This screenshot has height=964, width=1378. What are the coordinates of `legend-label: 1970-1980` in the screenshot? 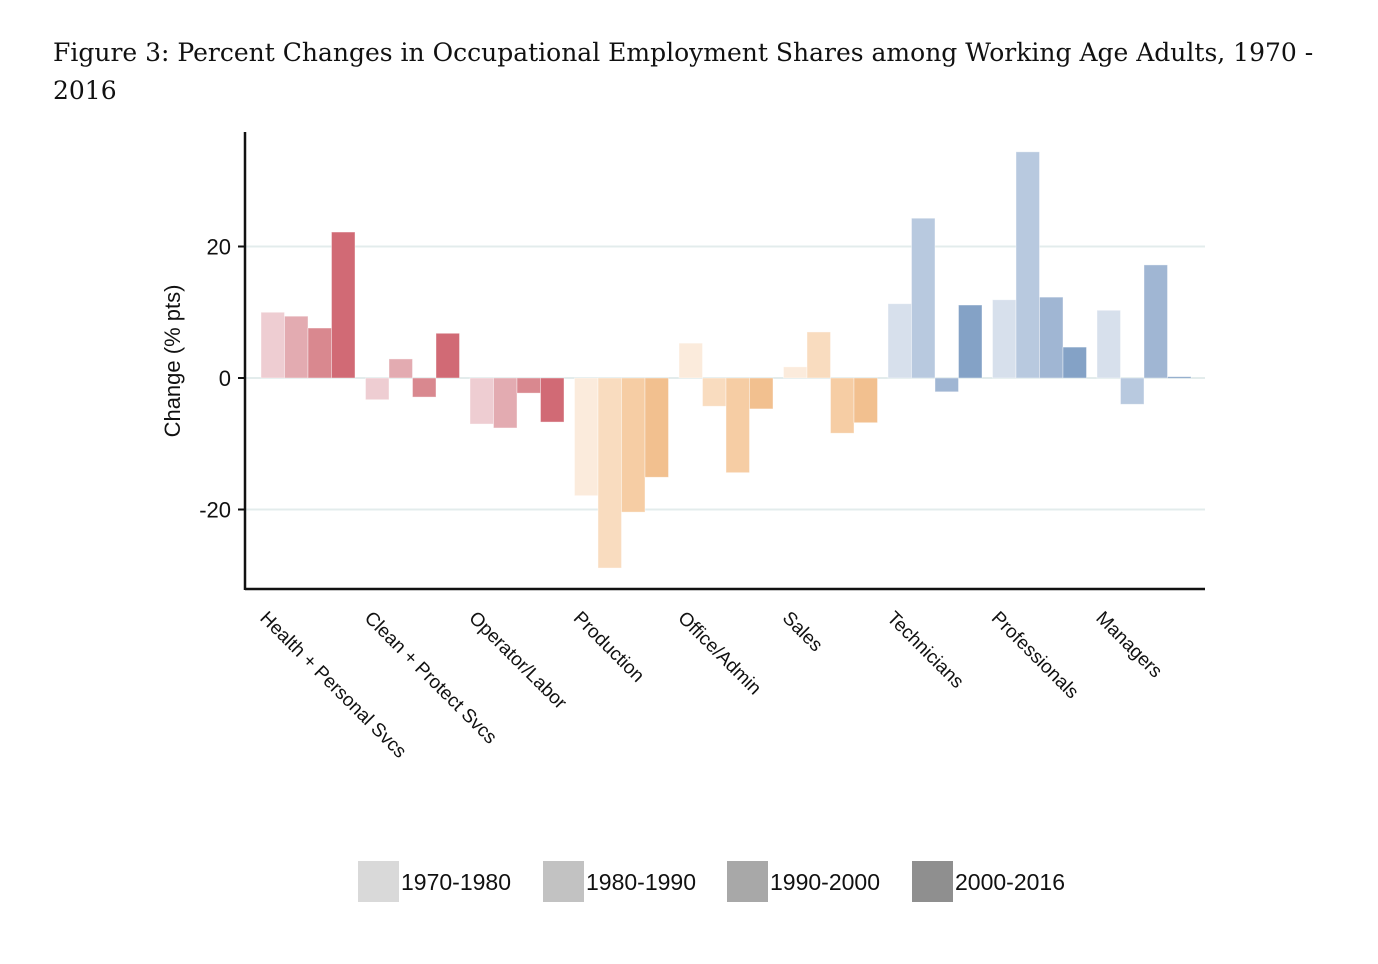 It's located at (456, 882).